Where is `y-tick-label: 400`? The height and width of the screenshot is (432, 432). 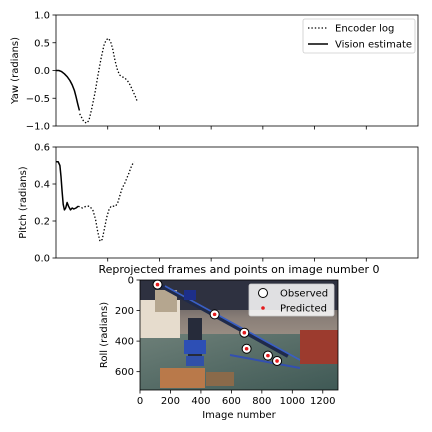 y-tick-label: 400 is located at coordinates (124, 342).